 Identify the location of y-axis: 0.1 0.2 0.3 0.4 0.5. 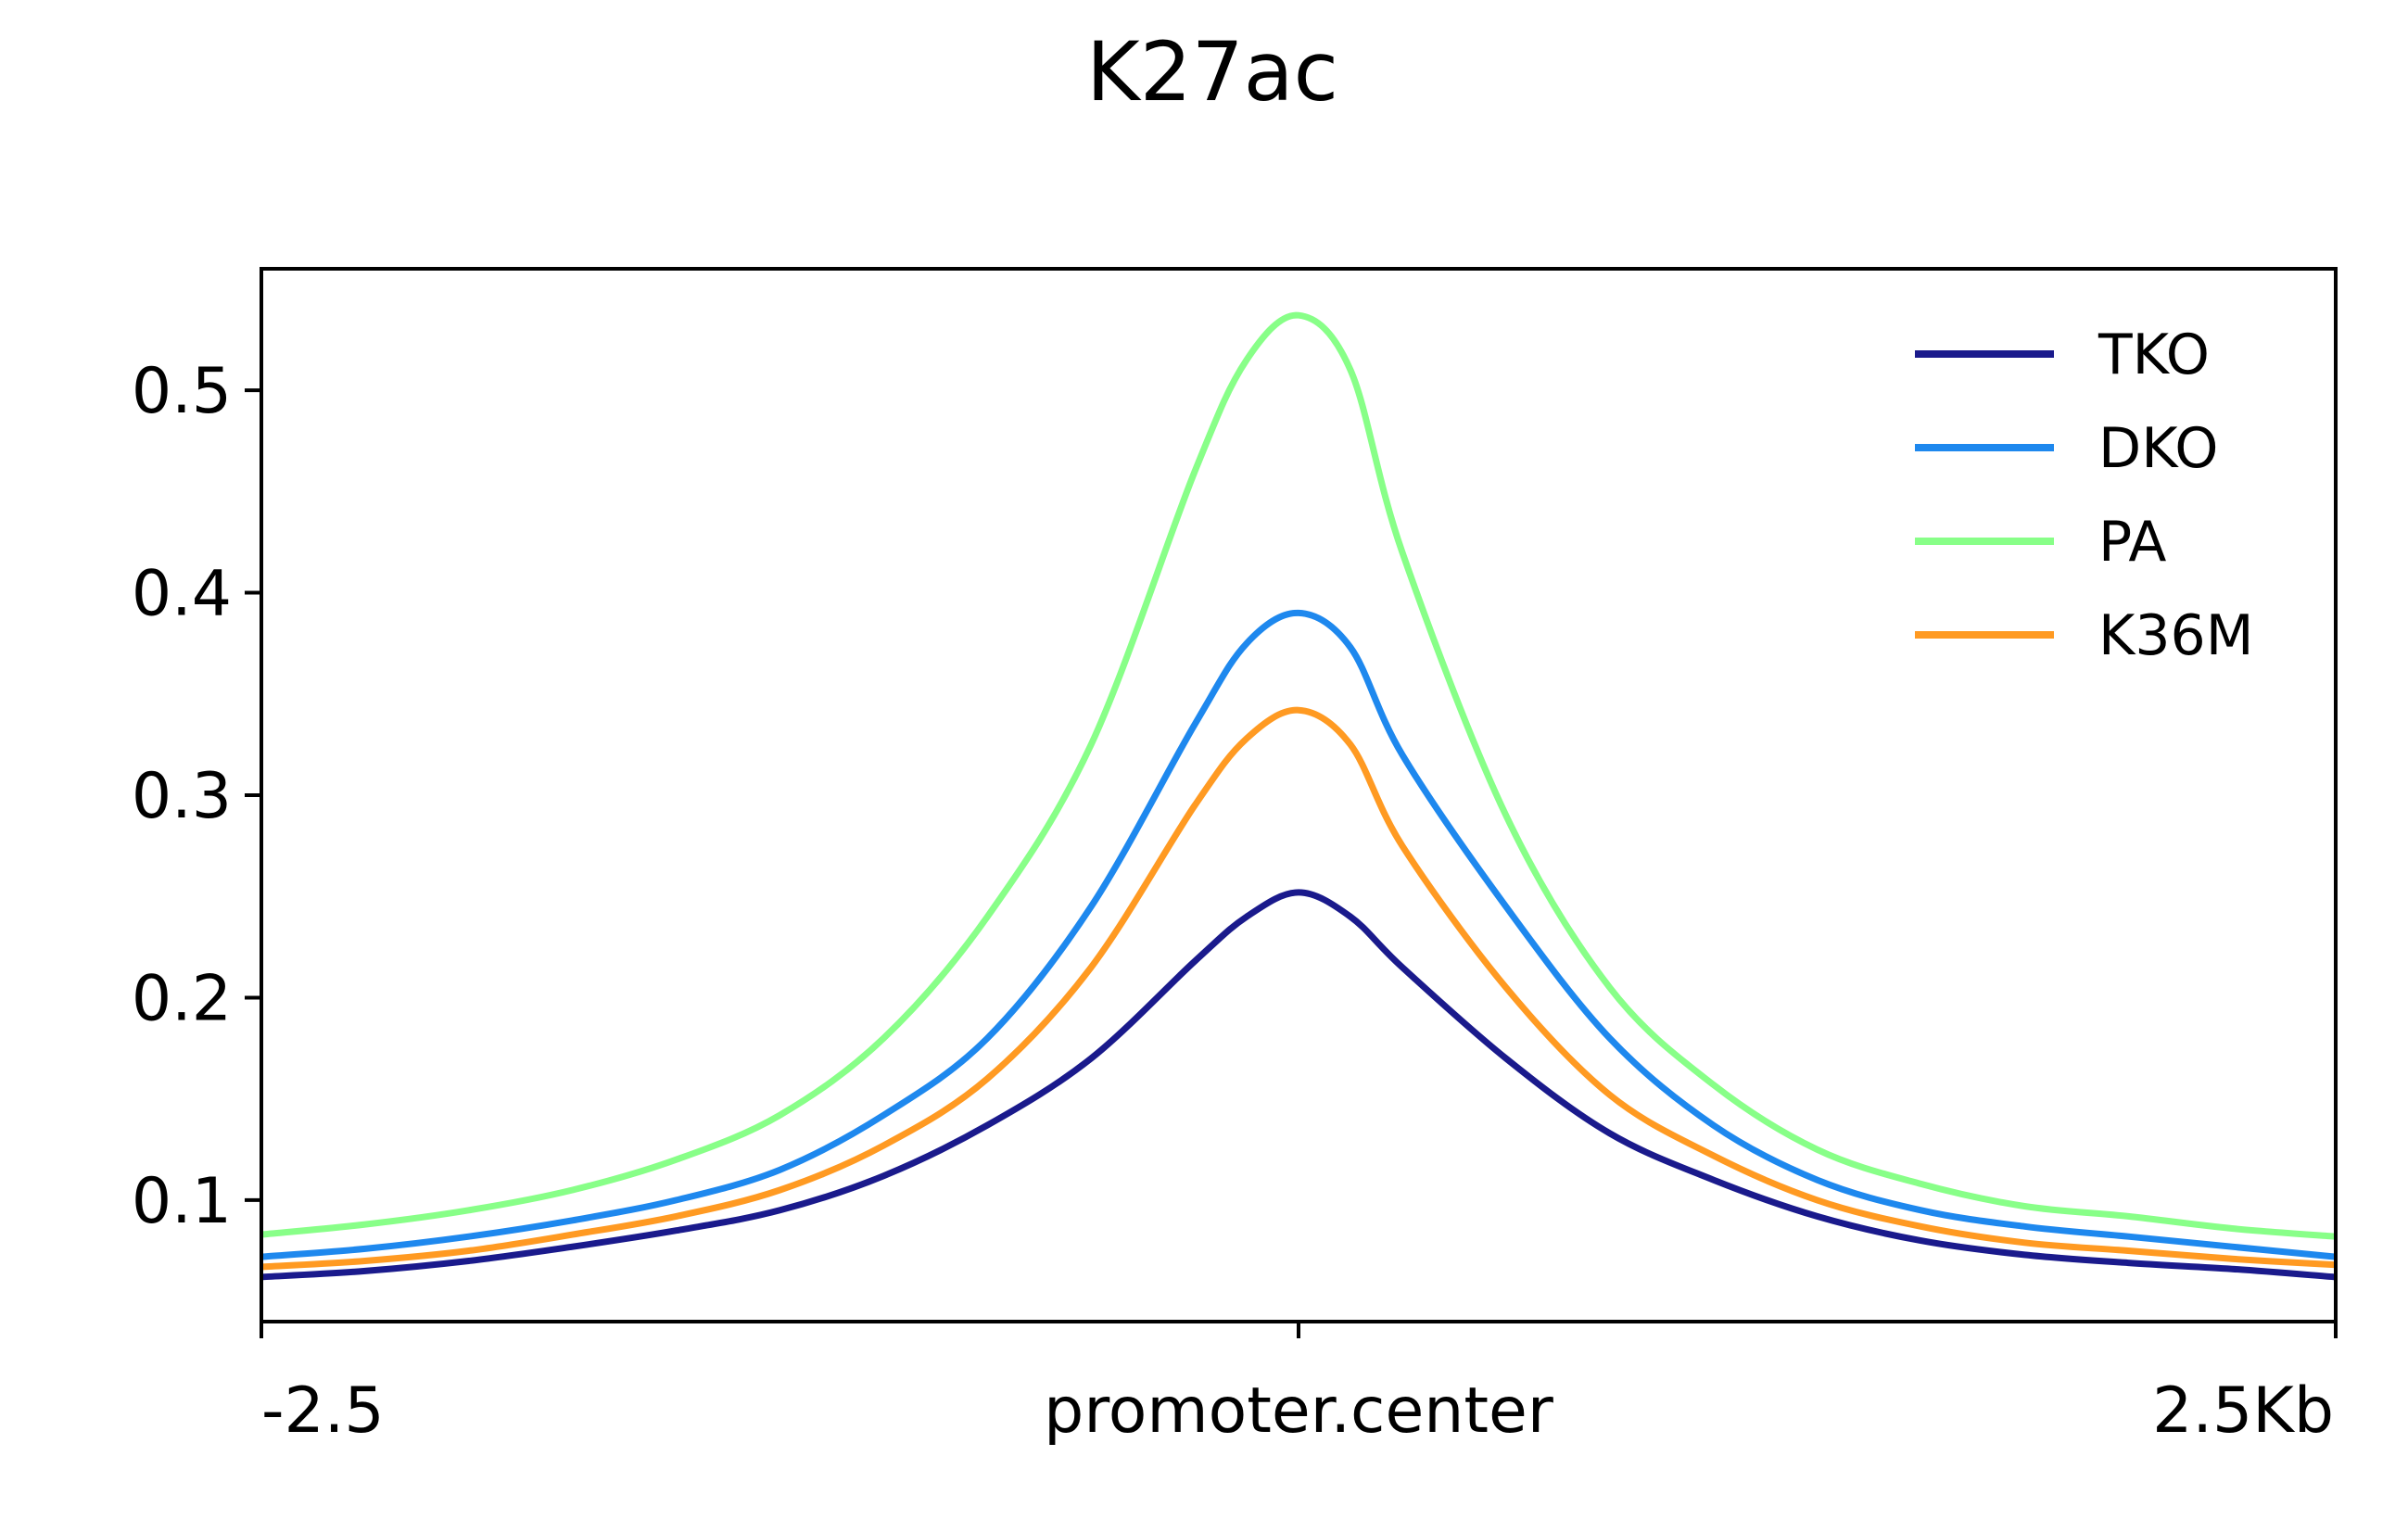
(196, 797).